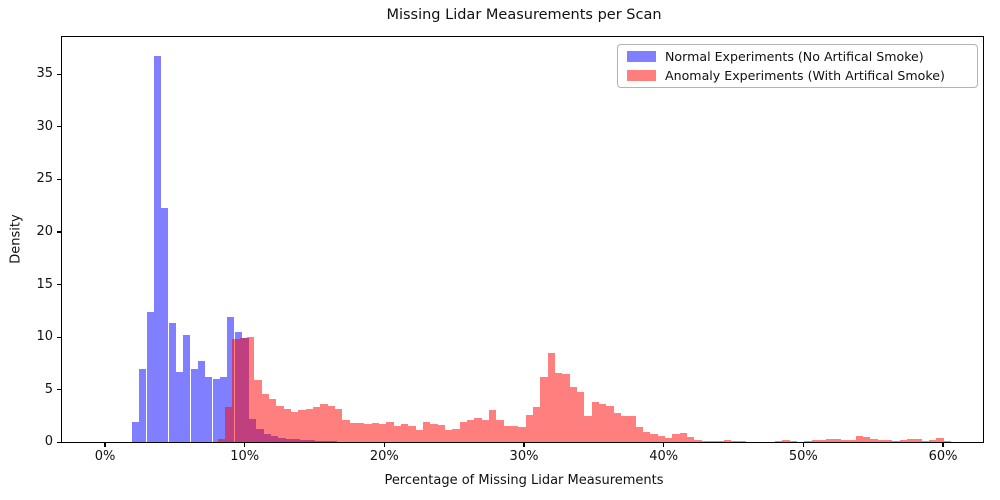 The image size is (1000, 500). Describe the element at coordinates (44, 126) in the screenshot. I see `y-tick-label: 30` at that location.